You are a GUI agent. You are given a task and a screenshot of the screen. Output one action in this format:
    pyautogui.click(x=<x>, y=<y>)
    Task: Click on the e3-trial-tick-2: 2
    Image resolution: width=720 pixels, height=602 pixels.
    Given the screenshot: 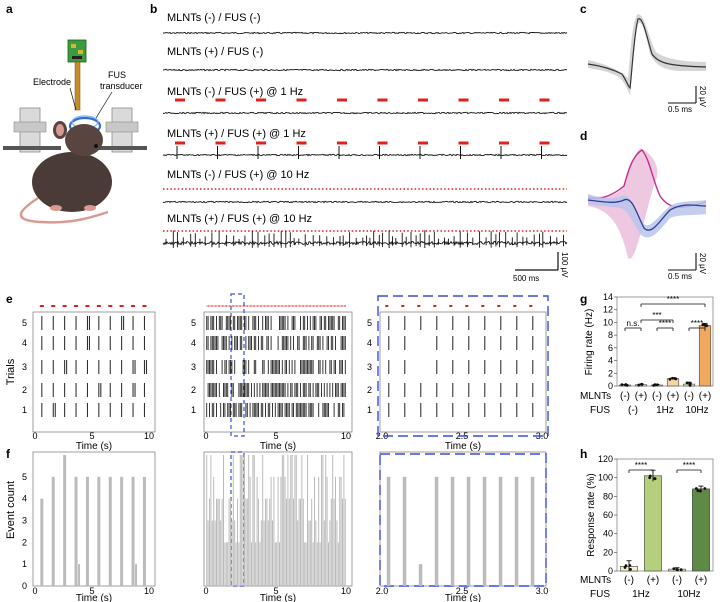 What is the action you would take?
    pyautogui.click(x=369, y=390)
    